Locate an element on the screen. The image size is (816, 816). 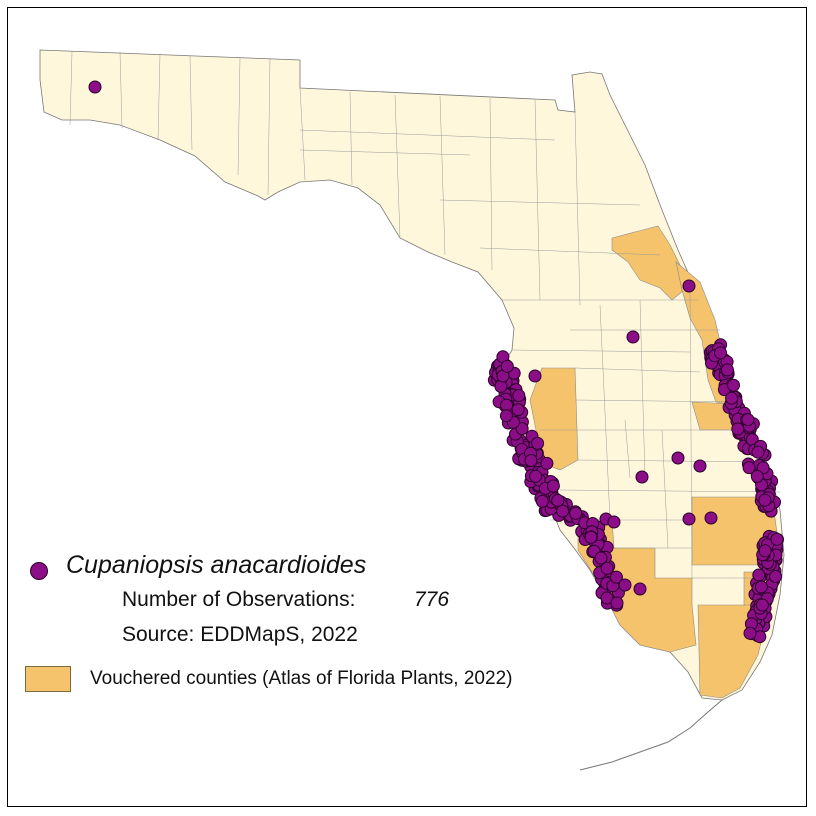
orange-swatch-icon is located at coordinates (48, 679).